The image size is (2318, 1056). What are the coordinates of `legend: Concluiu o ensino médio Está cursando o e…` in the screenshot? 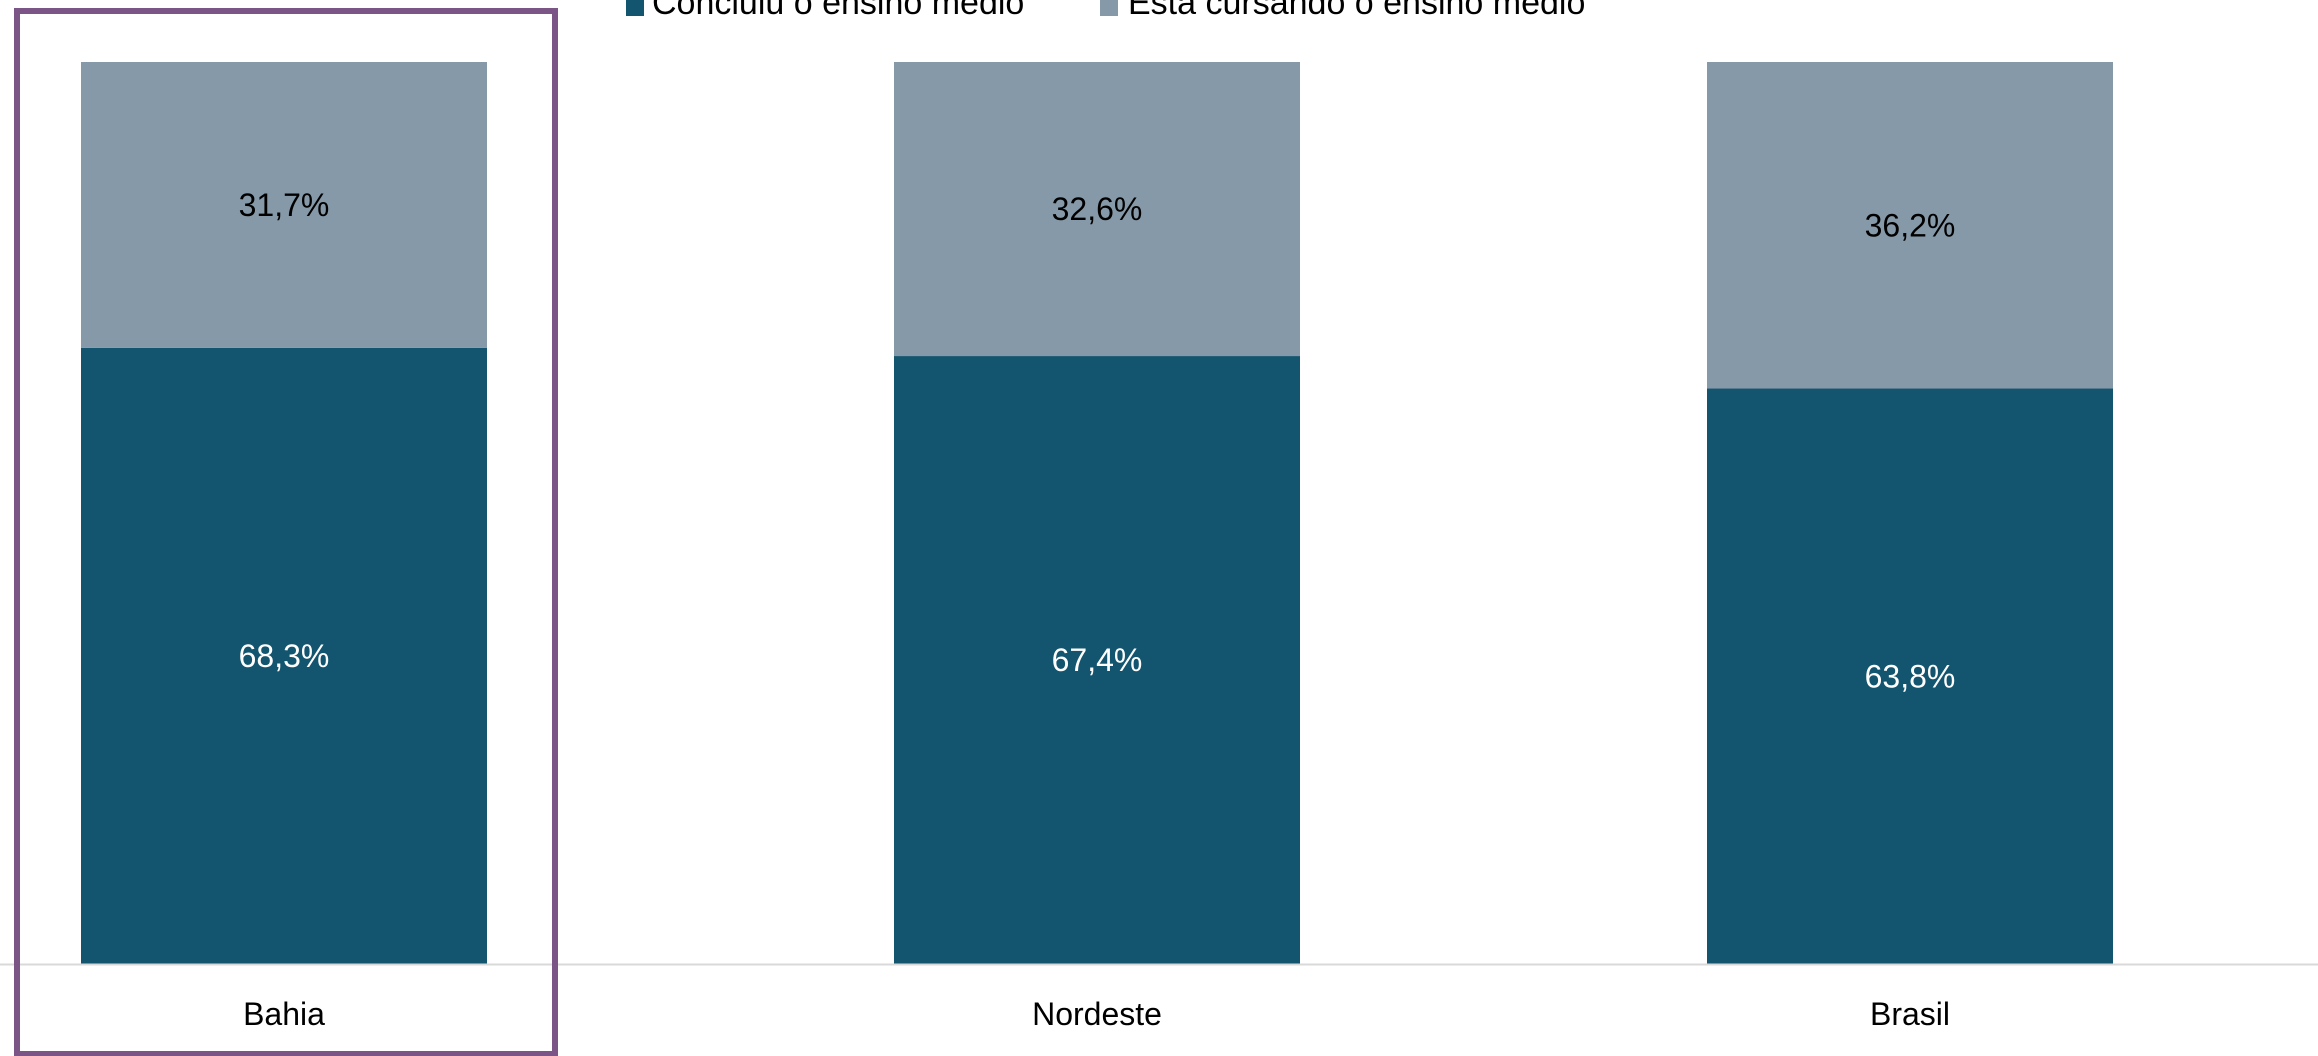 It's located at (1105, 11).